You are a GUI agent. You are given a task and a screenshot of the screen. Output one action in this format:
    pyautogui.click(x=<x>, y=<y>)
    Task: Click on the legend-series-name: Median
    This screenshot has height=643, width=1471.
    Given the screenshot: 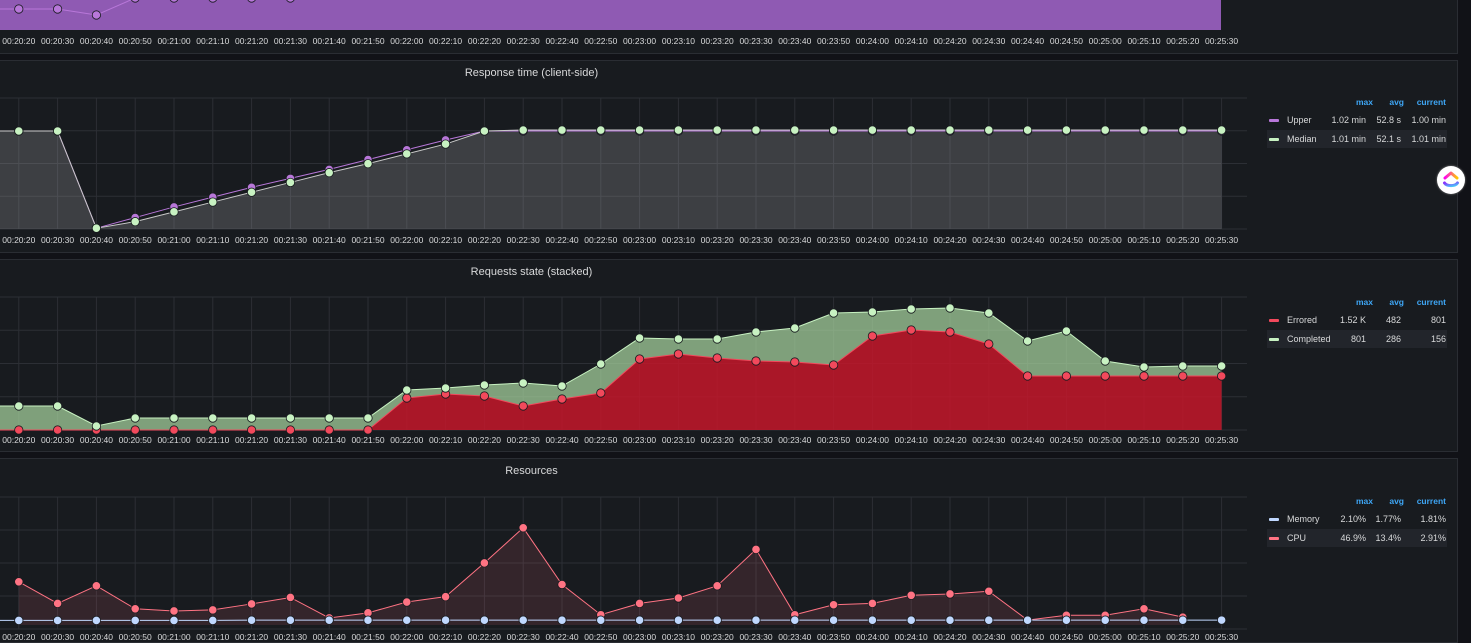 What is the action you would take?
    pyautogui.click(x=1302, y=139)
    